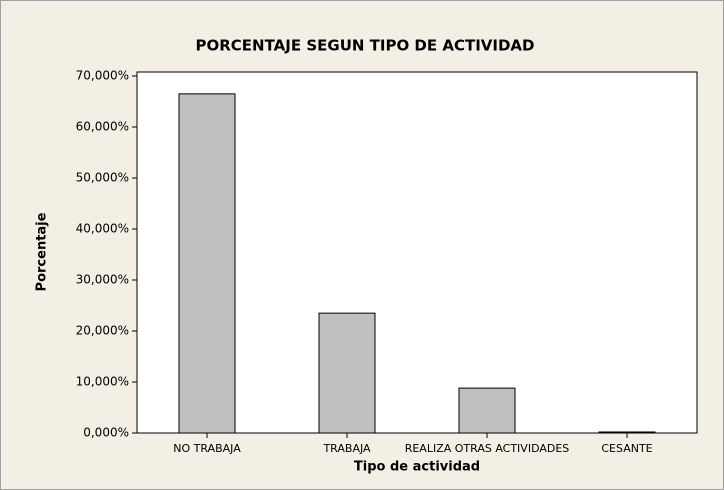 This screenshot has width=724, height=490. What do you see at coordinates (106, 433) in the screenshot?
I see `y-tick-label: 0,000%` at bounding box center [106, 433].